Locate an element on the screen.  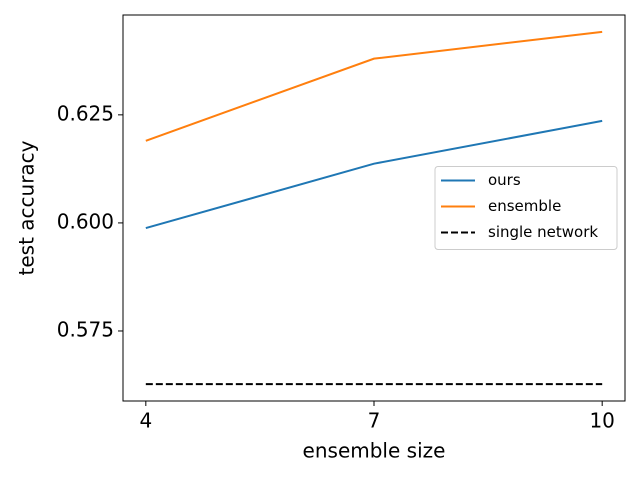
y-axis-label: test accuracy is located at coordinates (27, 207).